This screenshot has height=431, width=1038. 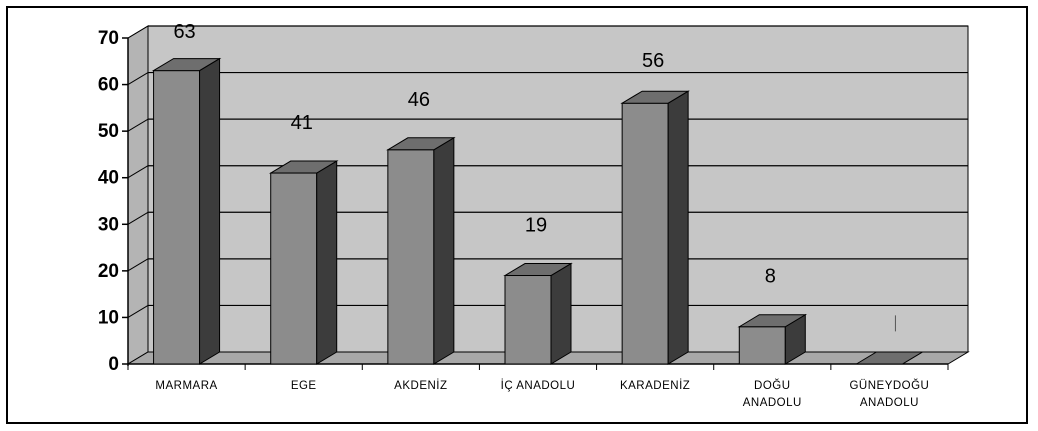 I want to click on x-tick-label: DOĞU ANADOLU, so click(x=772, y=394).